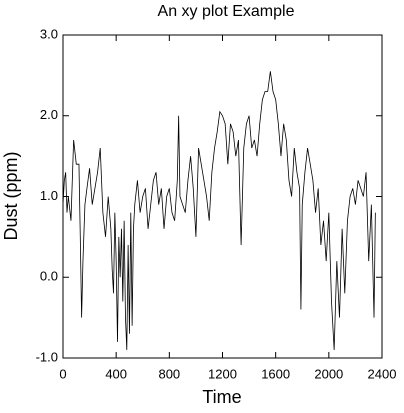 This screenshot has height=413, width=404. Describe the element at coordinates (169, 373) in the screenshot. I see `x-tick-label: 800` at that location.